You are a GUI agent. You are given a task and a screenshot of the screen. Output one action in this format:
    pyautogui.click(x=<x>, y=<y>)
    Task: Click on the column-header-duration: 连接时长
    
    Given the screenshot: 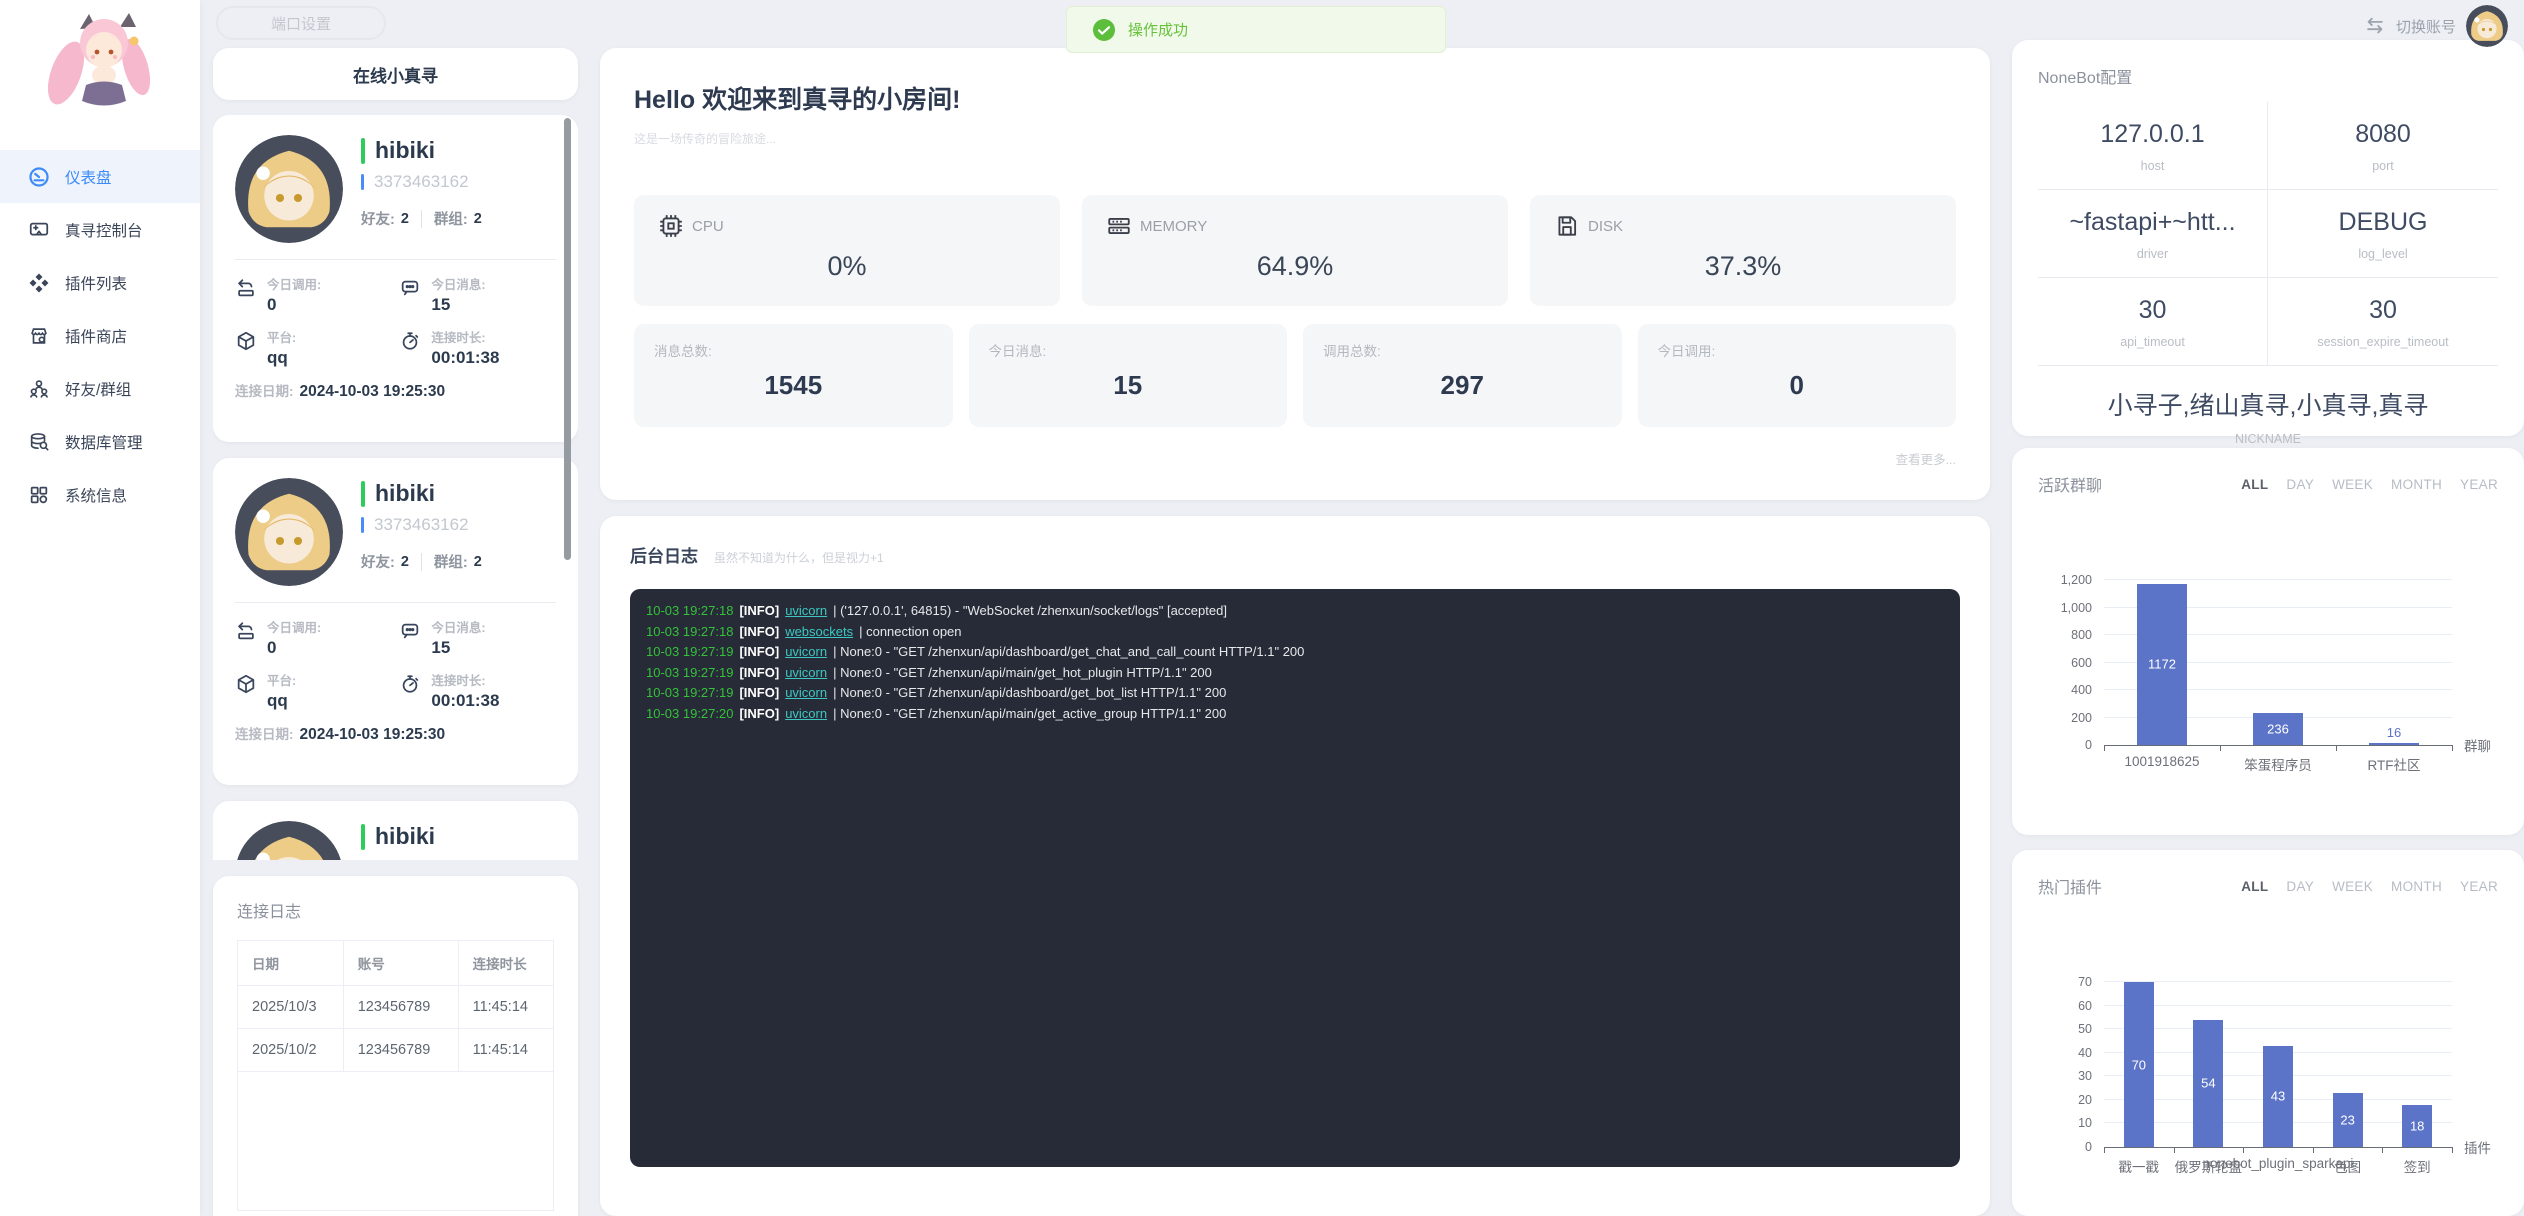 What is the action you would take?
    pyautogui.click(x=506, y=963)
    